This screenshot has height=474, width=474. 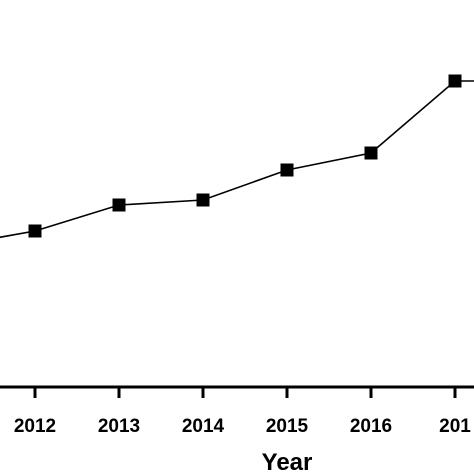 I want to click on x-tick-label: 2016, so click(x=371, y=426).